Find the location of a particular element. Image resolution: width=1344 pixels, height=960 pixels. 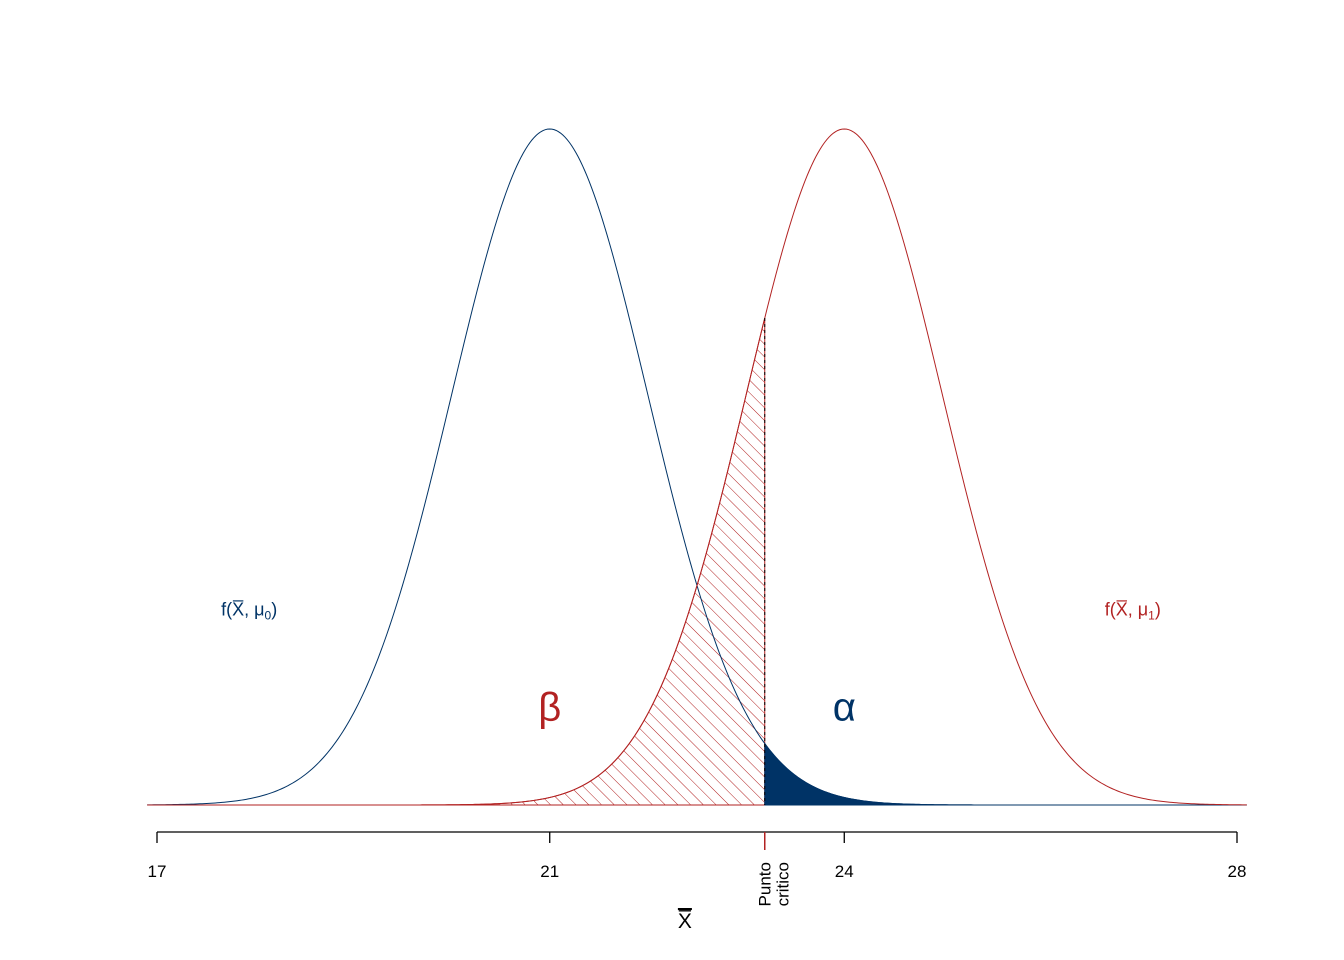

x-tick-label: 24 is located at coordinates (844, 871).